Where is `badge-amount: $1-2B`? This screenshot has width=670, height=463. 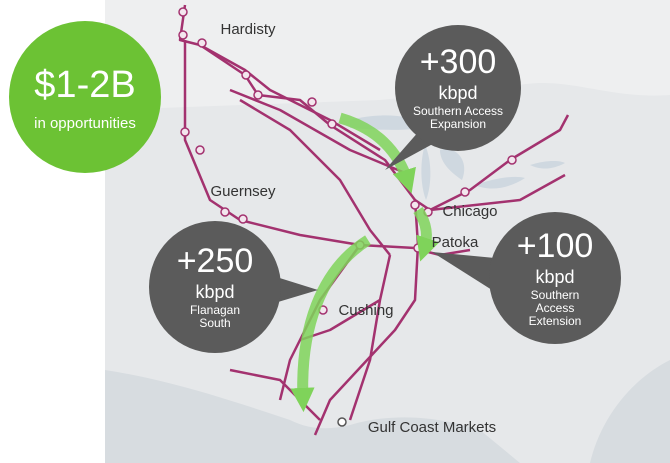 badge-amount: $1-2B is located at coordinates (84, 85).